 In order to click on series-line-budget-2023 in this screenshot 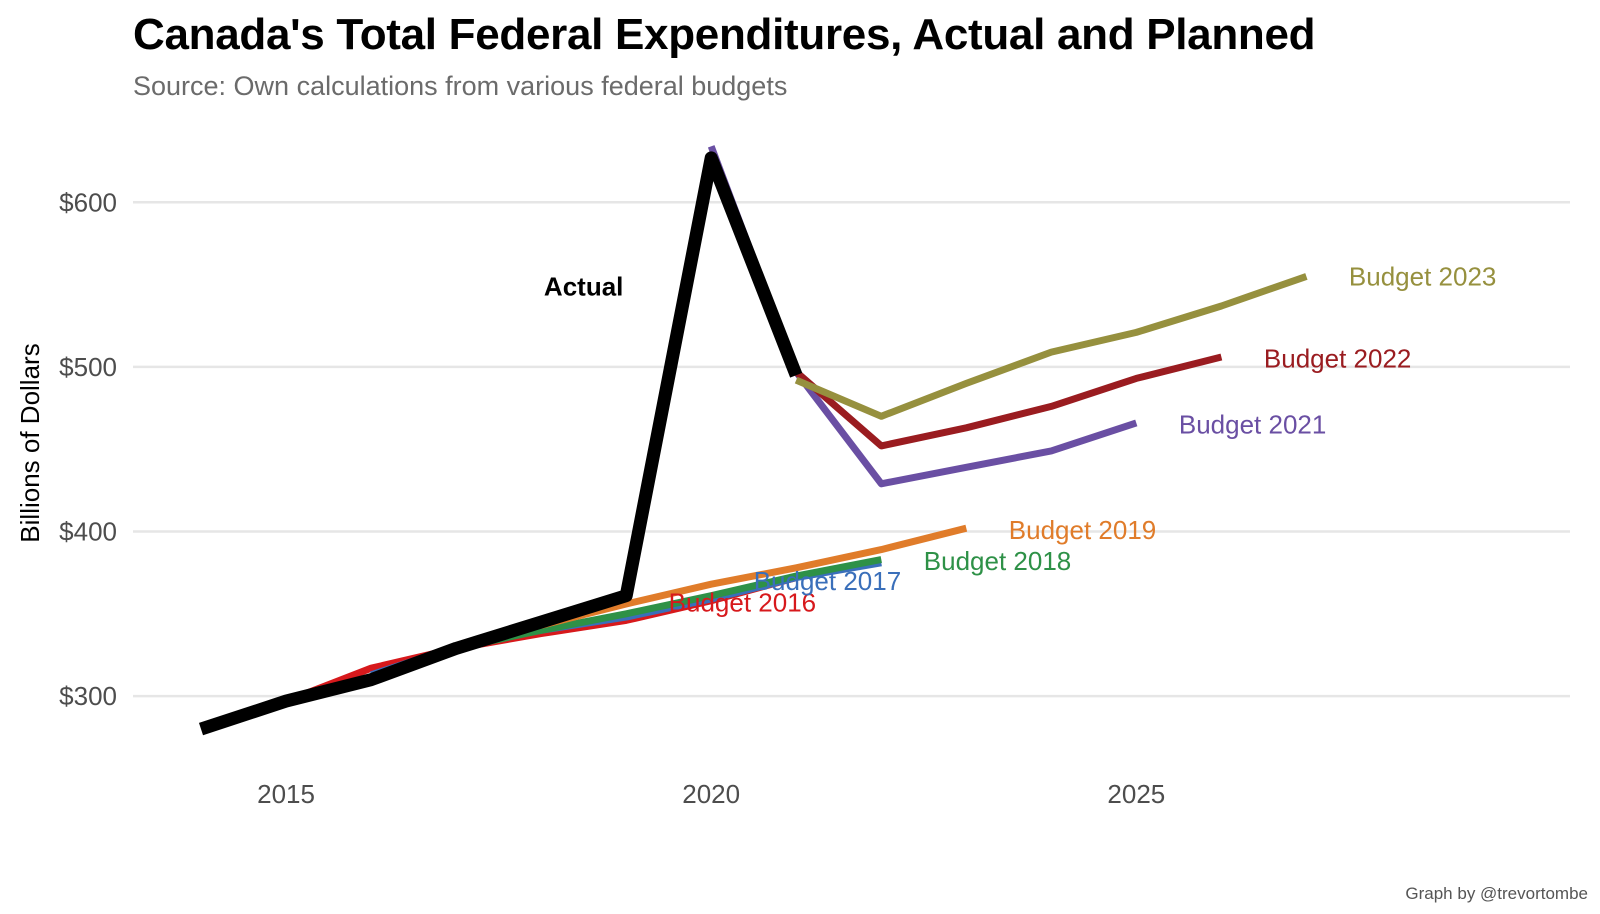, I will do `click(1051, 346)`.